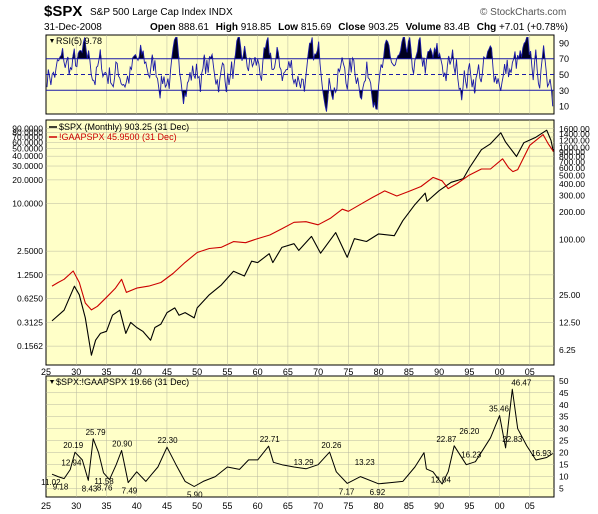 The height and width of the screenshot is (514, 598). I want to click on rsi-axis-tick-label: 90, so click(564, 43).